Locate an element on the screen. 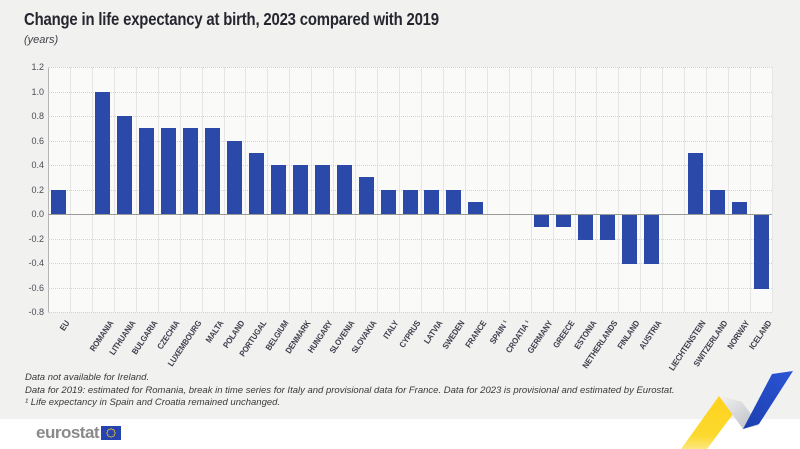 This screenshot has height=449, width=800. eurostat-logo-text: eurostat is located at coordinates (68, 432).